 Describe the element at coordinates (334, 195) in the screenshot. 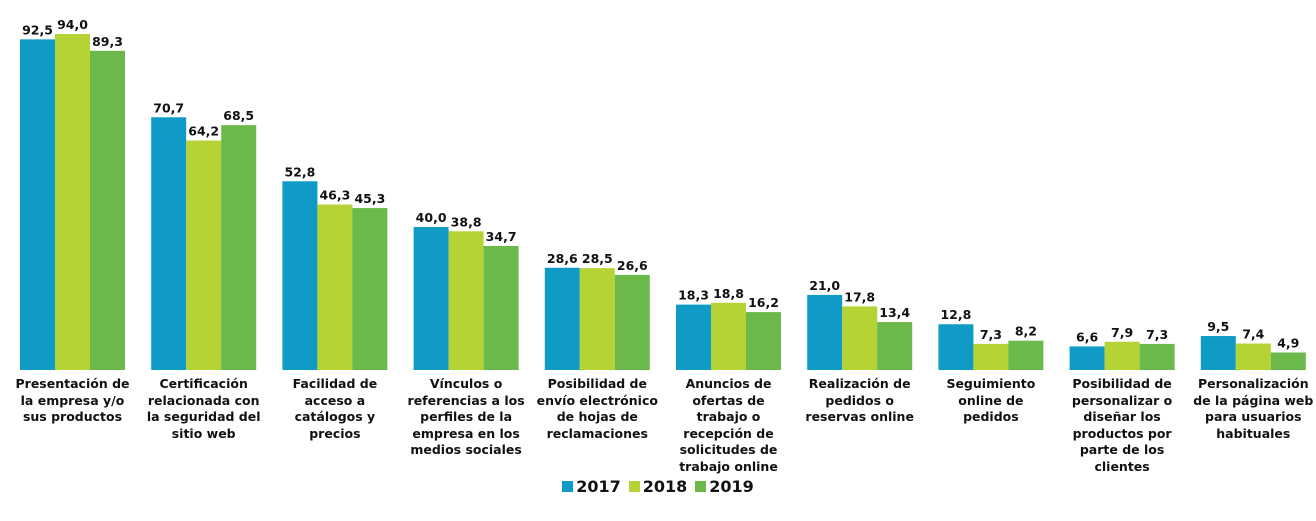

I see `value-label: 46,3` at that location.